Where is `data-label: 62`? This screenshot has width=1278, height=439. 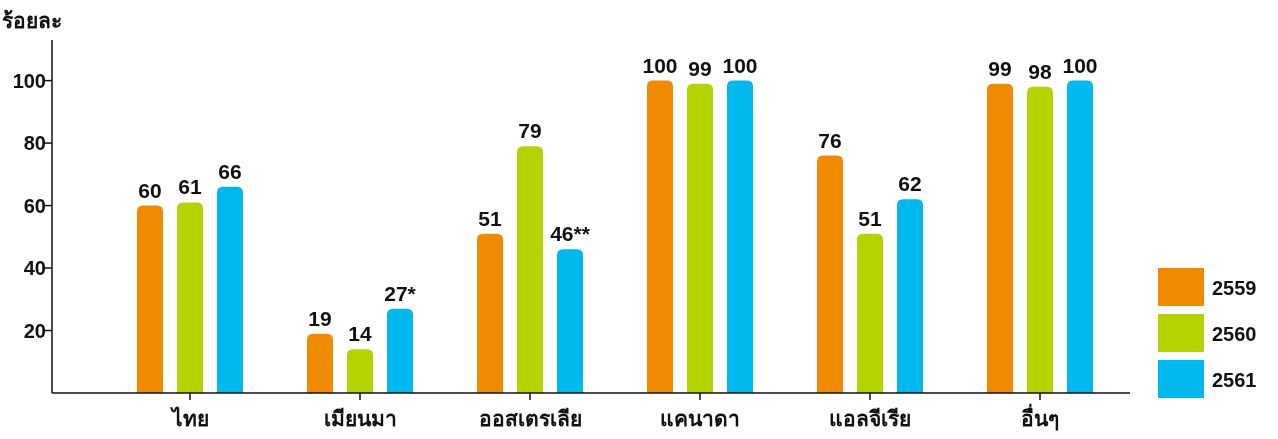 data-label: 62 is located at coordinates (910, 184).